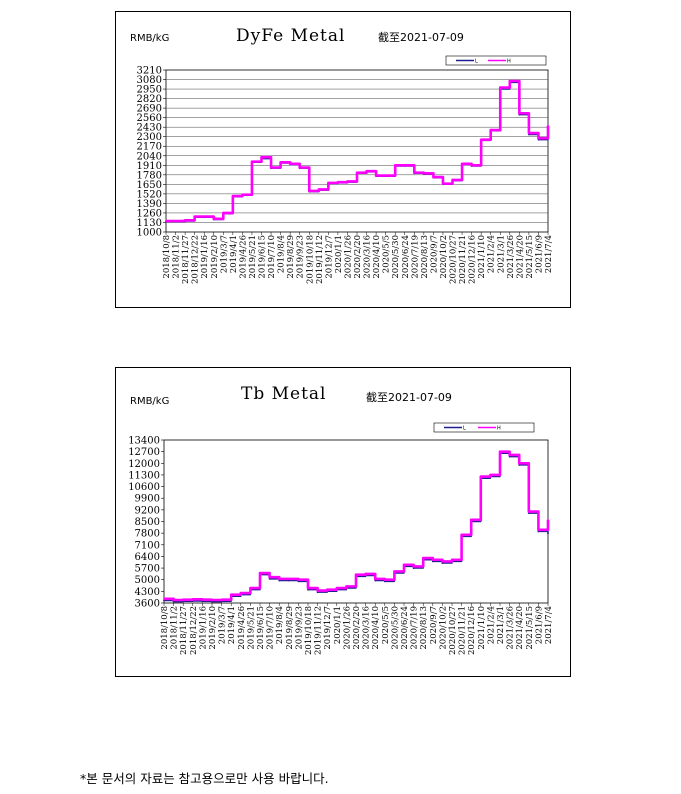  Describe the element at coordinates (387, 254) in the screenshot. I see `dyfe-xtick-label: 2020/5/5` at that location.